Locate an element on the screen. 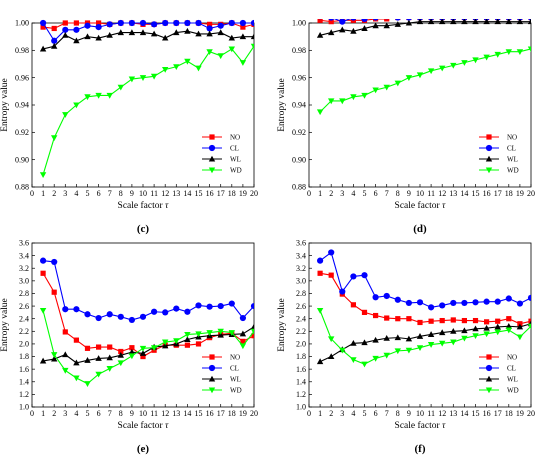  x-tick-label: 4 is located at coordinates (353, 413).